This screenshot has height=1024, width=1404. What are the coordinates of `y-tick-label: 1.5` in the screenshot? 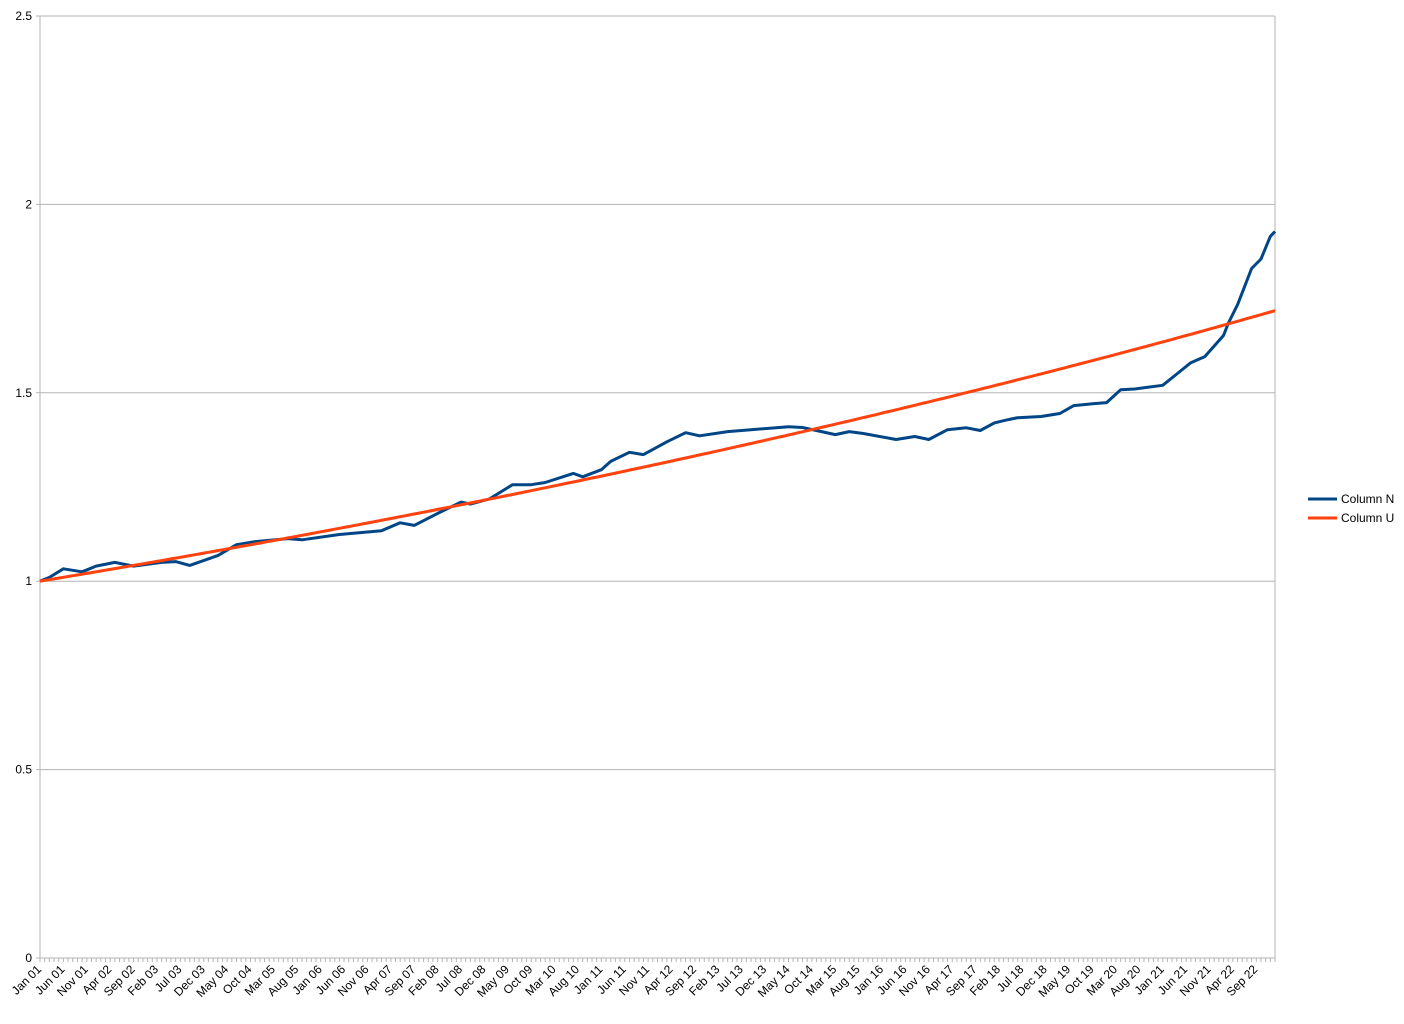 It's located at (23, 393).